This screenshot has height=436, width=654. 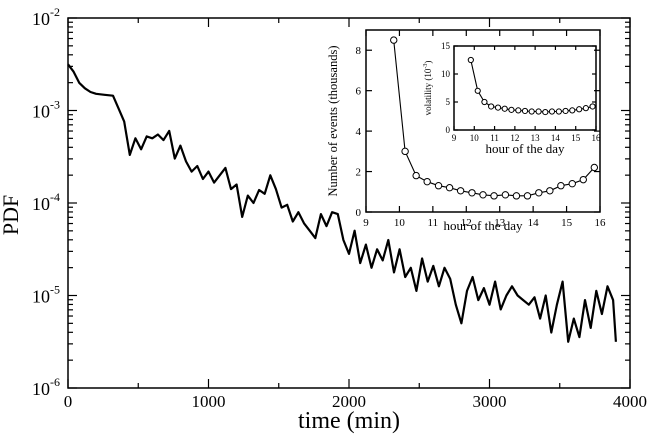 What do you see at coordinates (55, 12) in the screenshot?
I see `main-y-tick-exponent: -2` at bounding box center [55, 12].